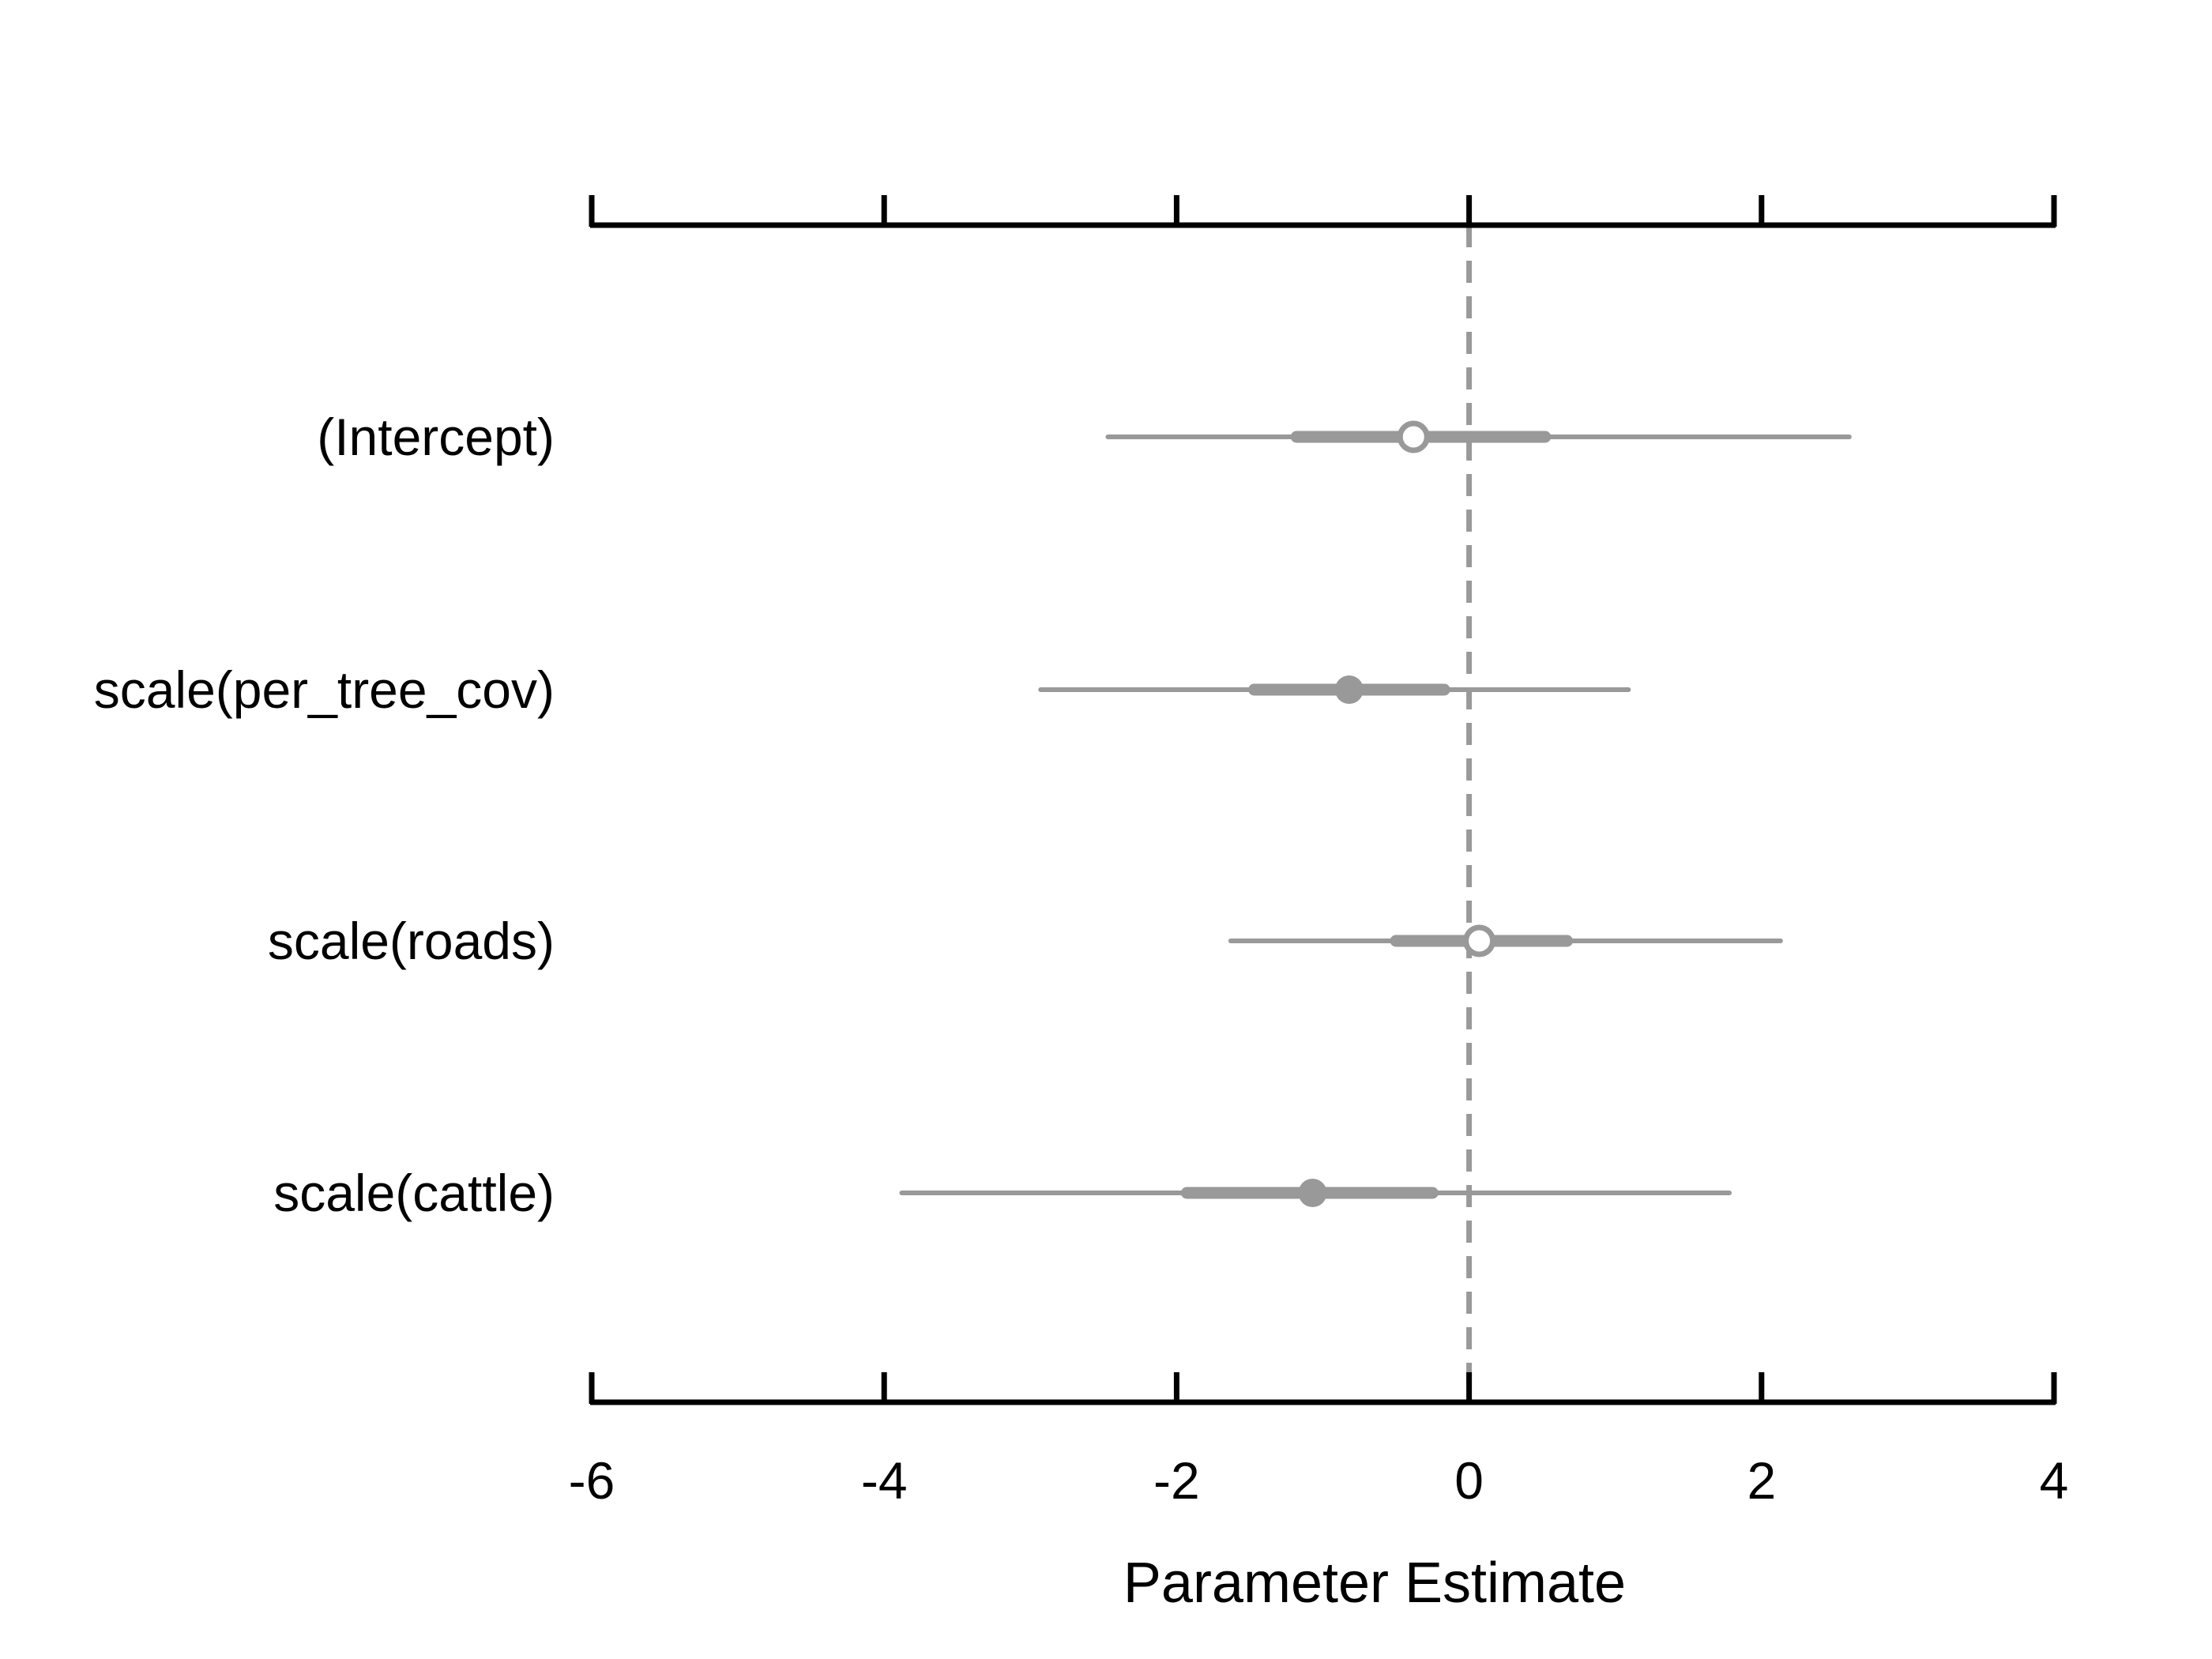  Describe the element at coordinates (1323, 211) in the screenshot. I see `top-axis` at that location.